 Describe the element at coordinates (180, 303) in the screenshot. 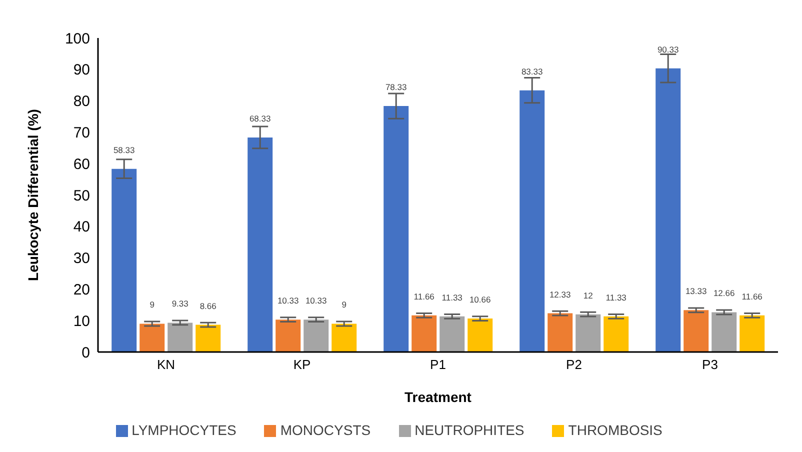

I see `data-label: 9.33` at that location.